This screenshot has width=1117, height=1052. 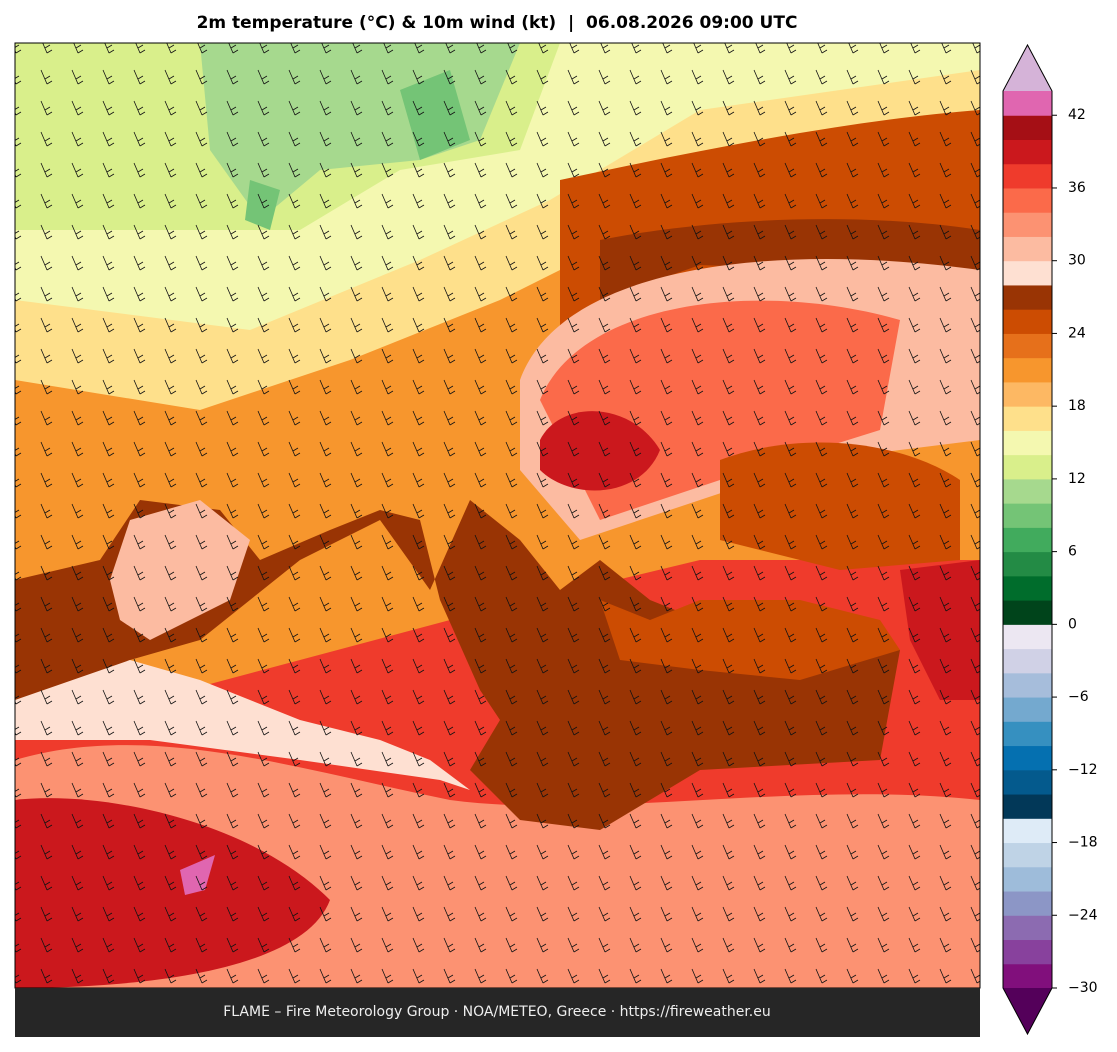 What do you see at coordinates (1077, 188) in the screenshot?
I see `colorbar-tick-label: 36` at bounding box center [1077, 188].